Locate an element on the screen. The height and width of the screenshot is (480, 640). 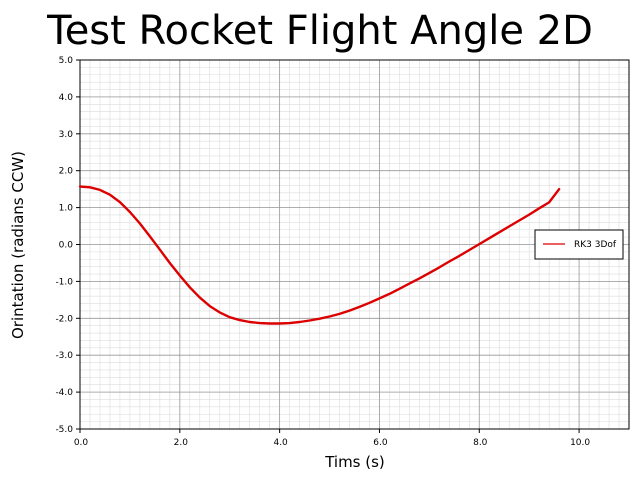
legend: RK3 3Dof is located at coordinates (579, 244).